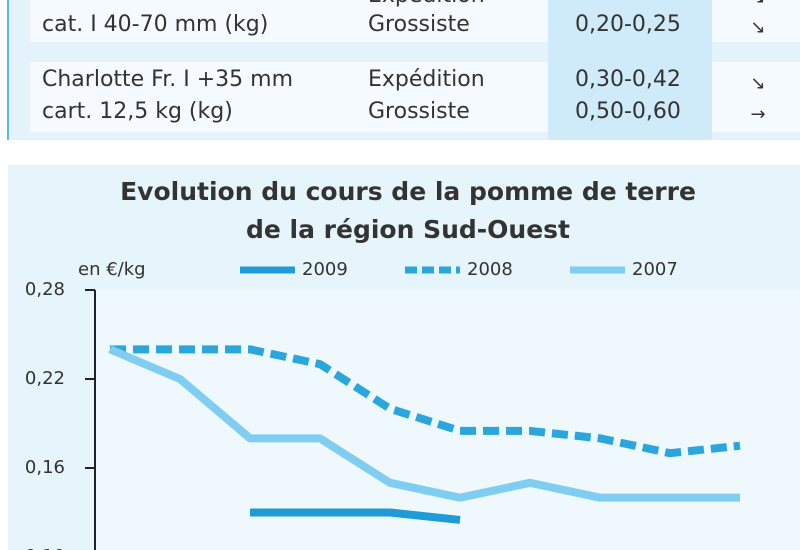 The width and height of the screenshot is (800, 550). Describe the element at coordinates (112, 269) in the screenshot. I see `y-axis-label: en €/kg` at that location.